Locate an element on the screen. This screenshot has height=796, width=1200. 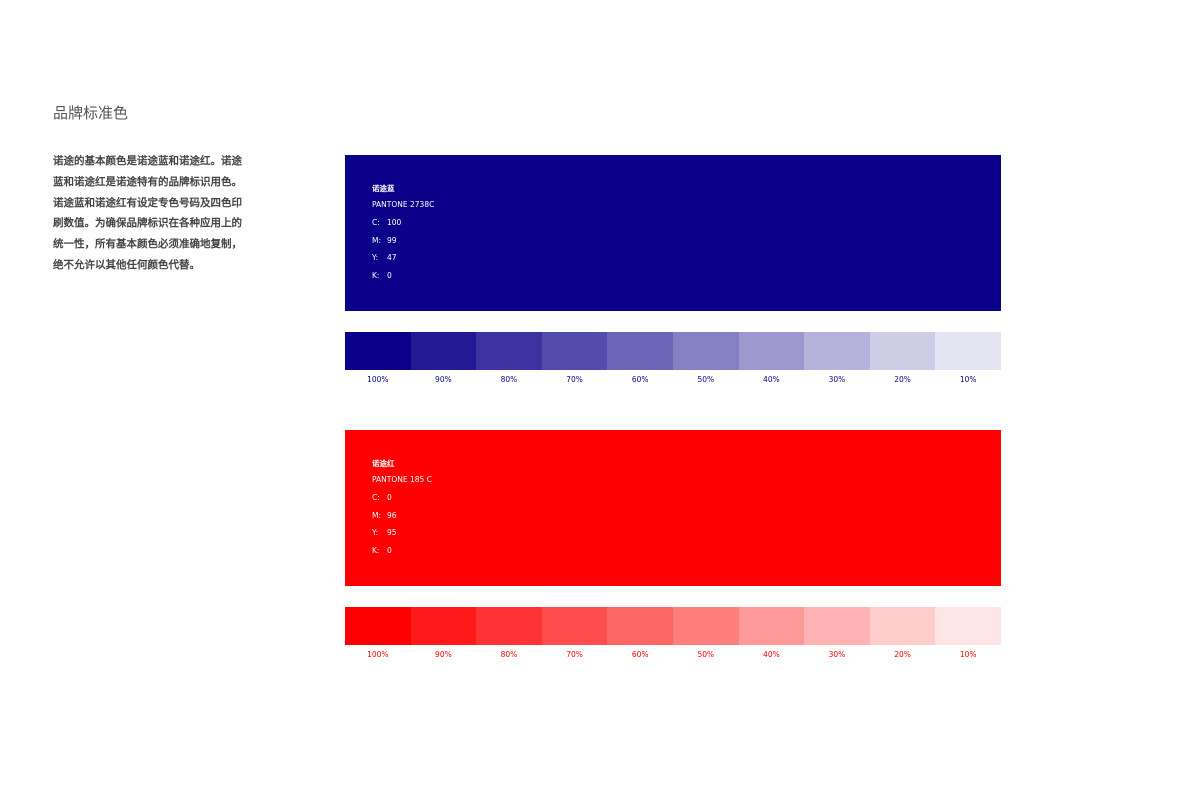
cmyk-value: 47 is located at coordinates (392, 258).